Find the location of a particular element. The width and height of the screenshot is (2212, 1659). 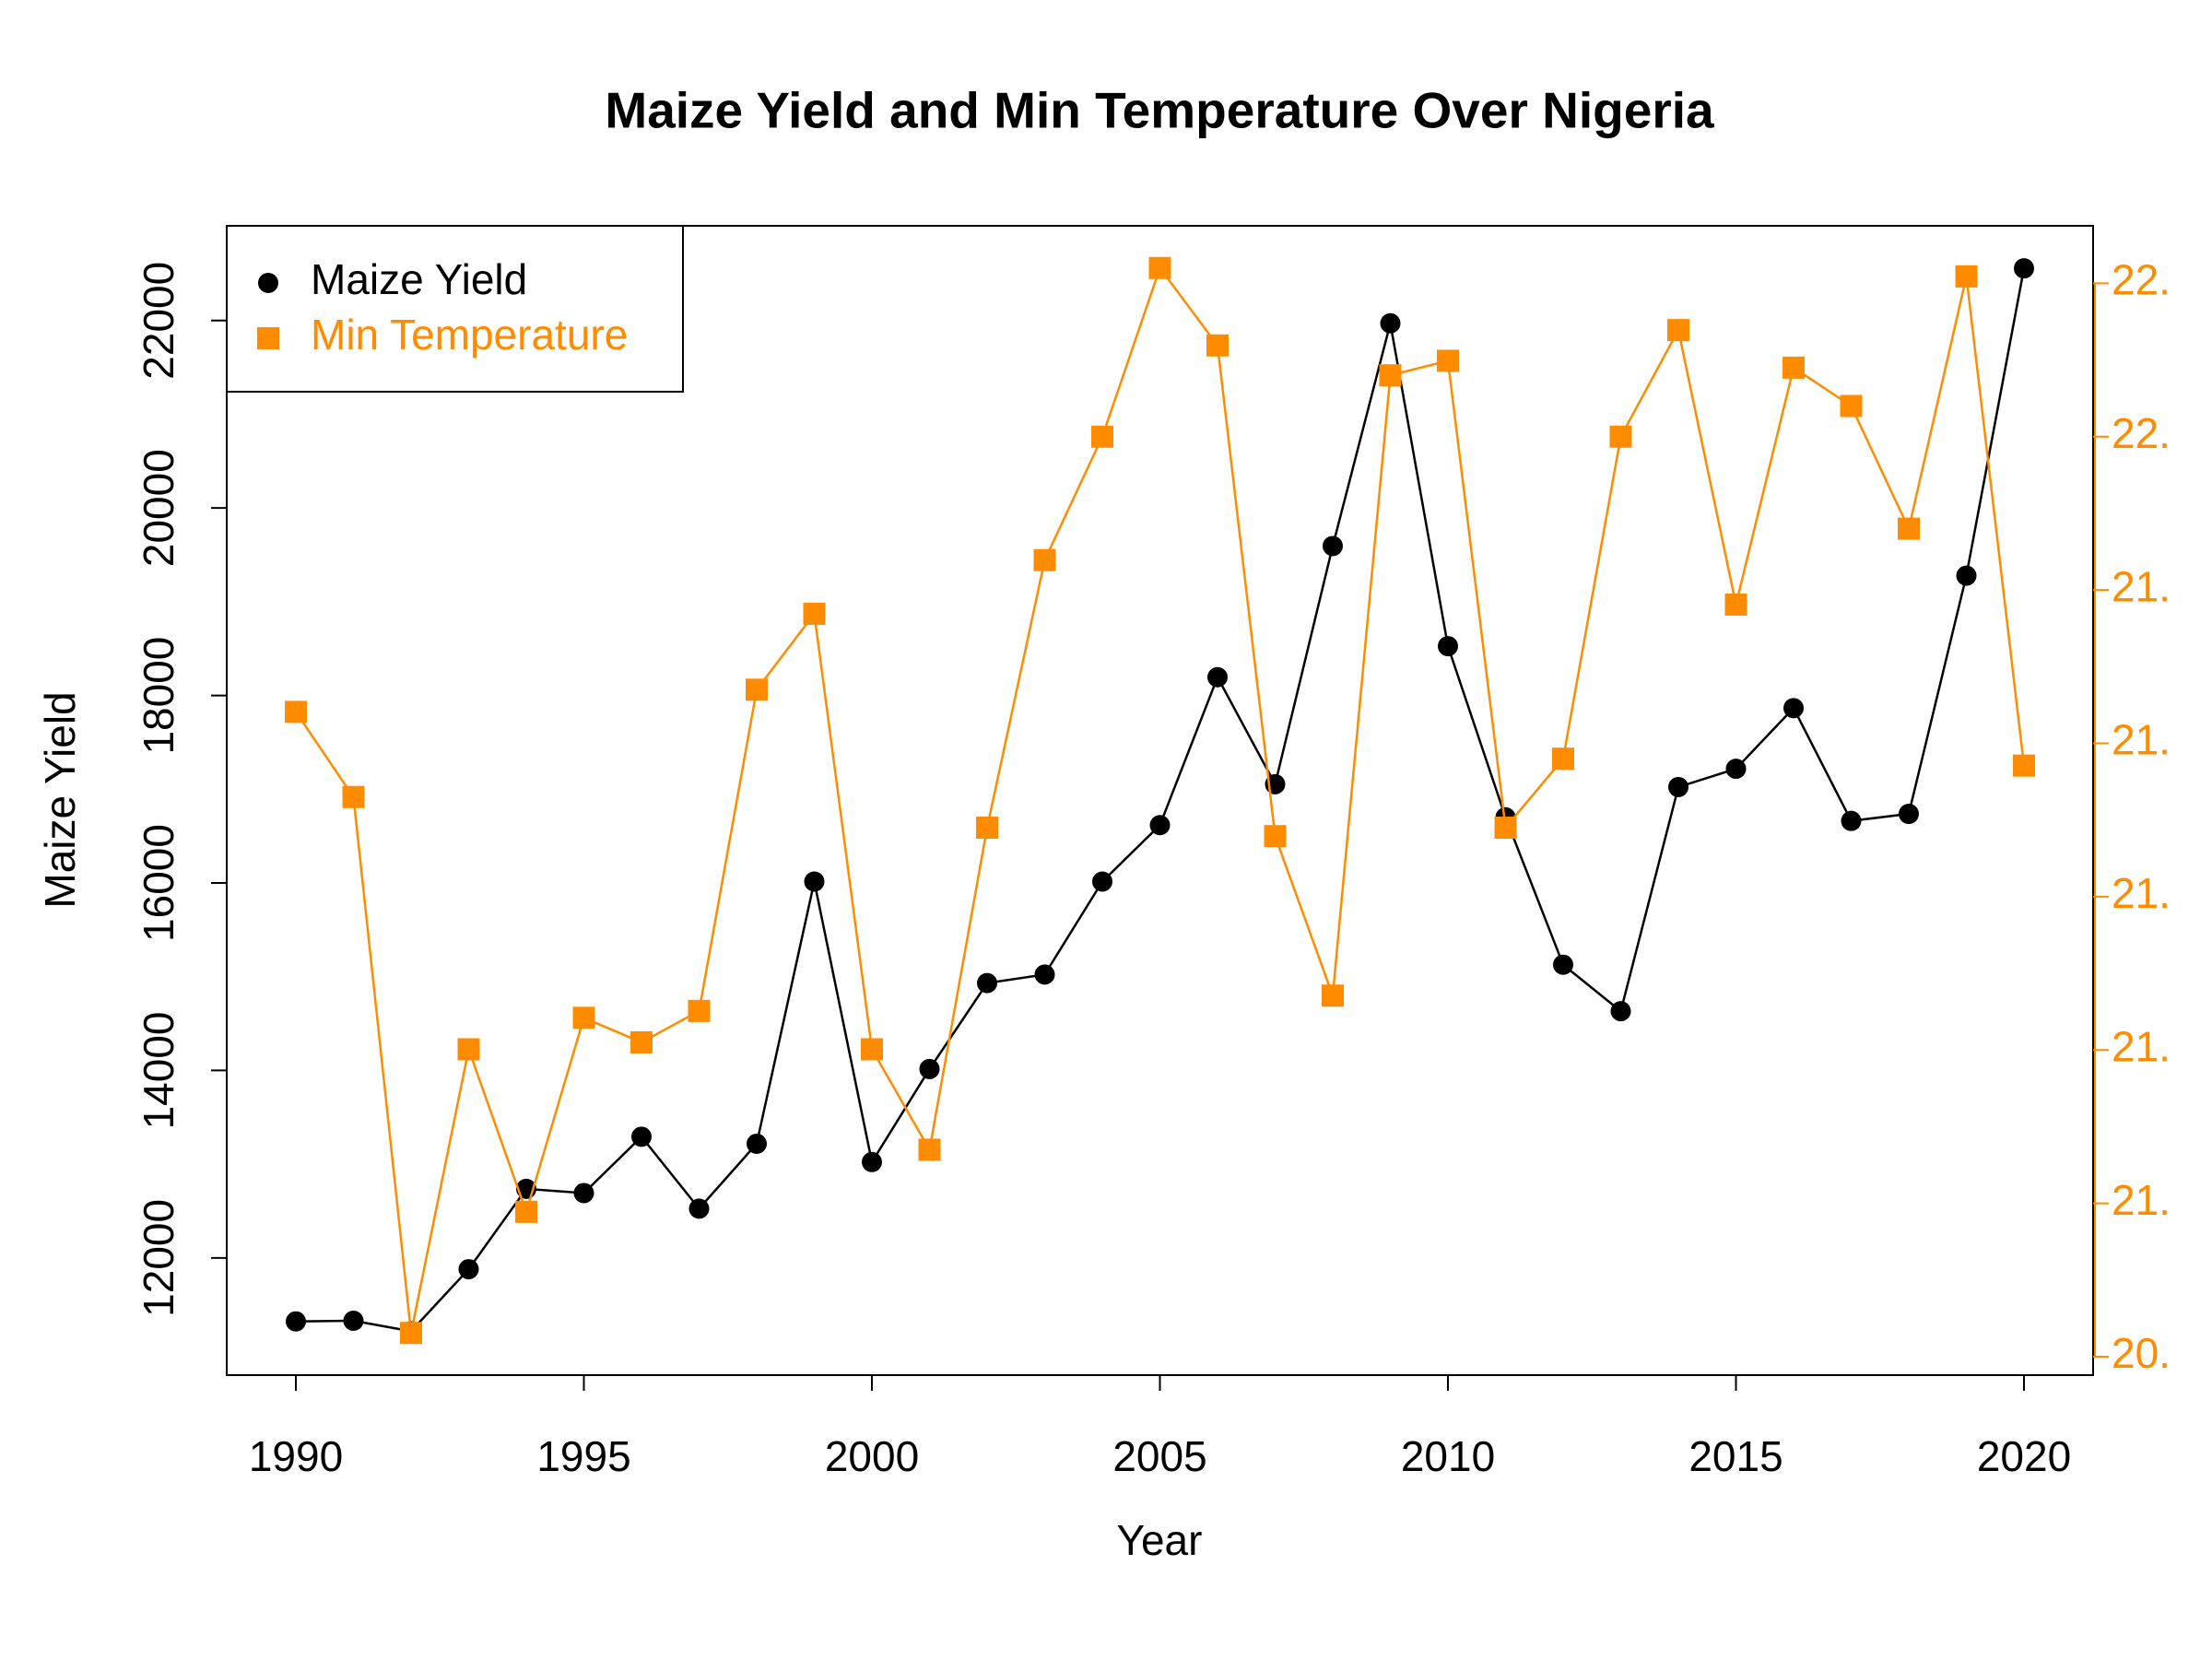

y-tick-label: 14000 is located at coordinates (158, 1070).